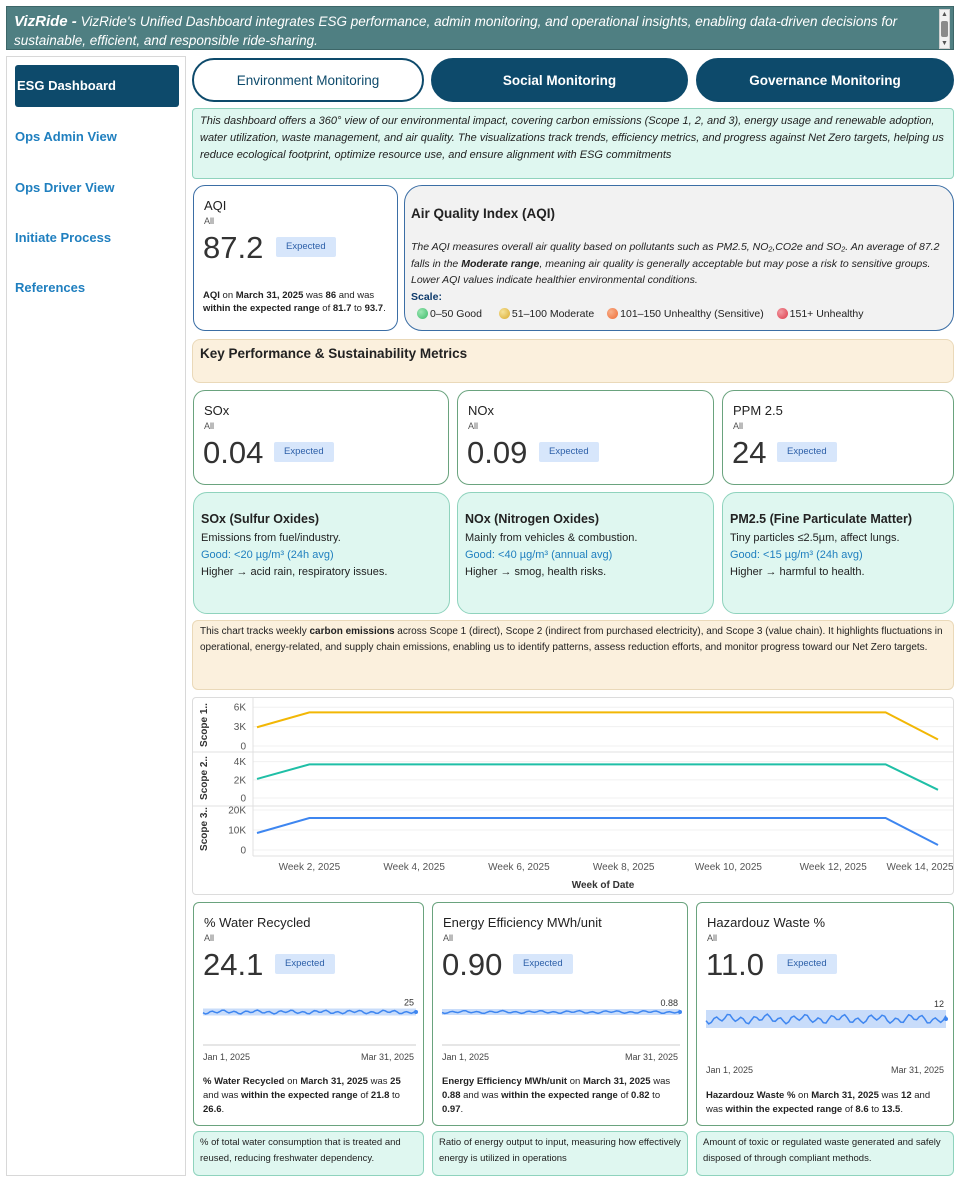 The image size is (960, 1177). Describe the element at coordinates (821, 519) in the screenshot. I see `info-title: PM2.5 (Fine Particulate Matter)` at that location.